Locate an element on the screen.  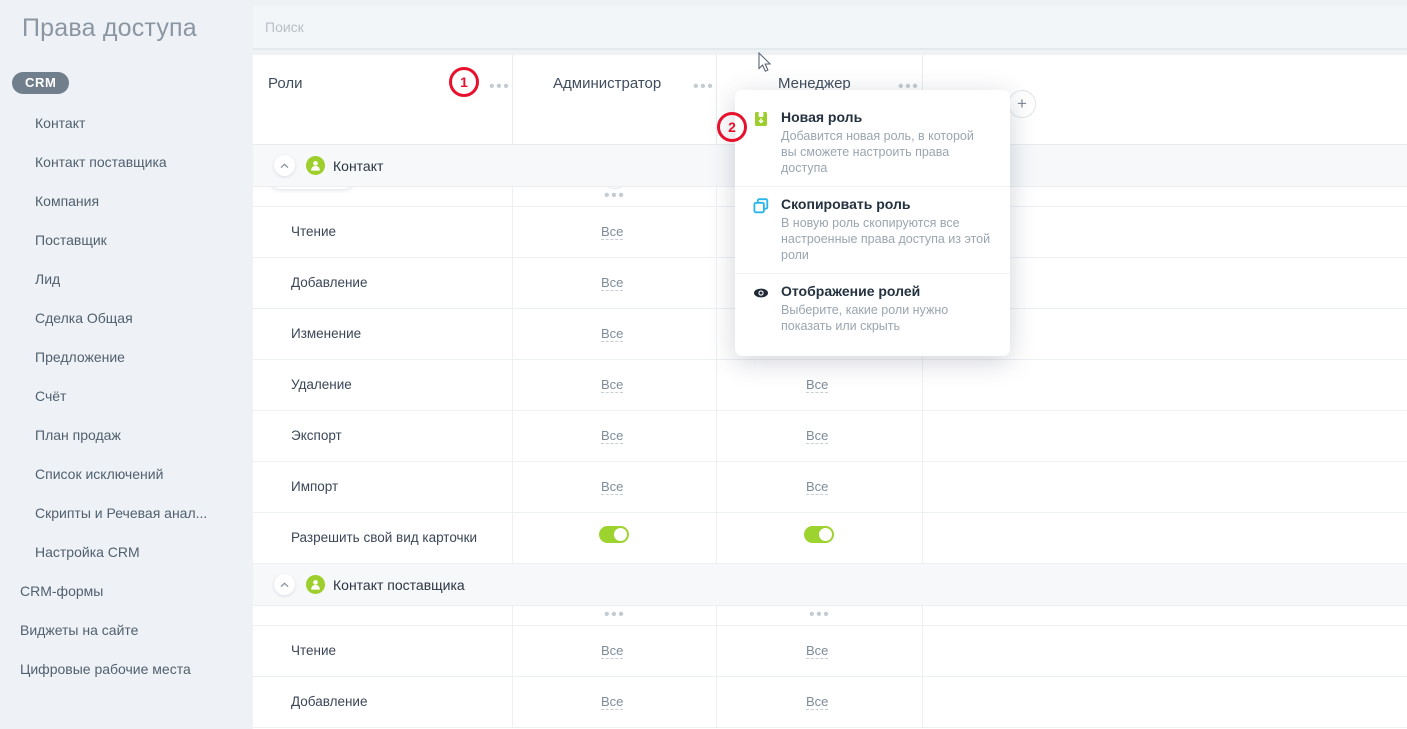
annotation-marker-1: 1 is located at coordinates (464, 82).